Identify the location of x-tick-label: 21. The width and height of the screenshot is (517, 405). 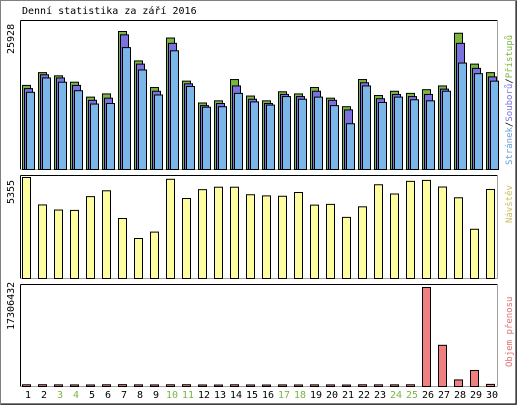
(348, 395).